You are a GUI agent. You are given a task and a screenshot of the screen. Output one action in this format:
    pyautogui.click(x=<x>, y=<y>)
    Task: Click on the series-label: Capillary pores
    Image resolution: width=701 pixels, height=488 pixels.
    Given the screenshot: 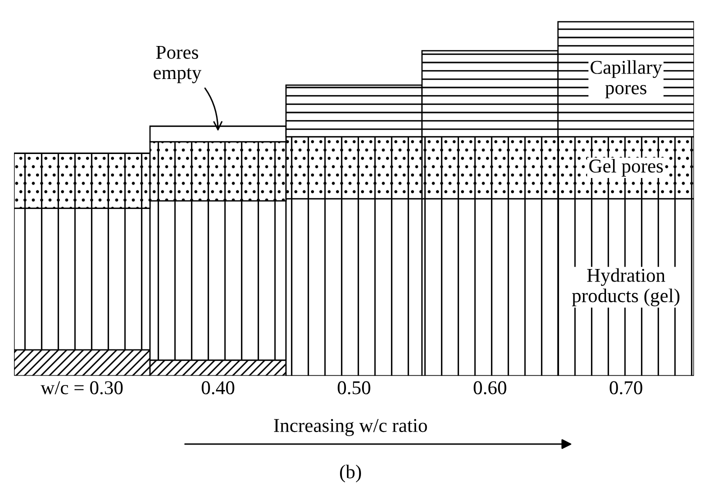 What is the action you would take?
    pyautogui.click(x=626, y=79)
    